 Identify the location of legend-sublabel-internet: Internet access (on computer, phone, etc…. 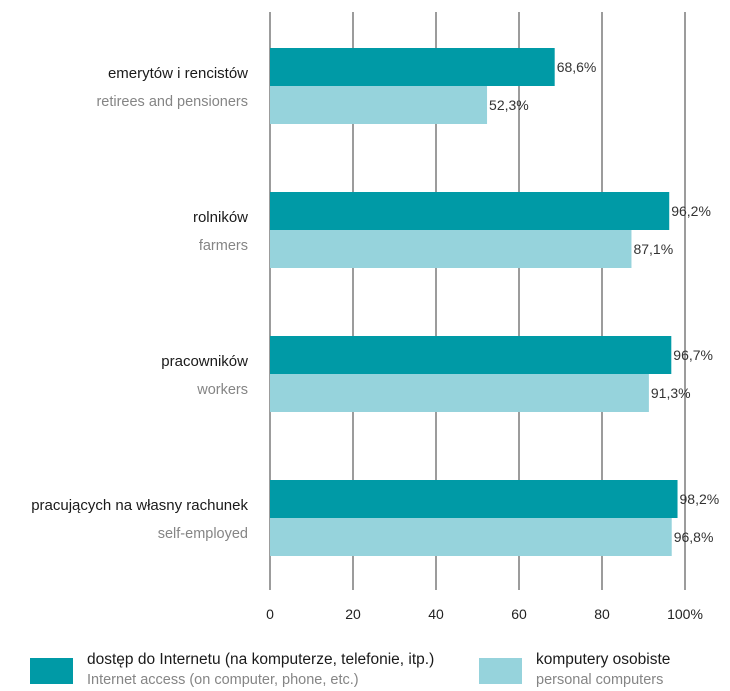
(223, 680).